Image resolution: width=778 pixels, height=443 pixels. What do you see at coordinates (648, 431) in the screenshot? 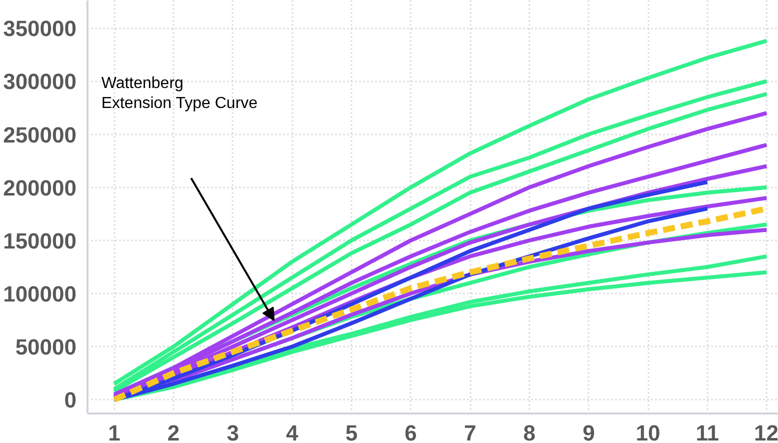
I see `x-tick-label: 10` at bounding box center [648, 431].